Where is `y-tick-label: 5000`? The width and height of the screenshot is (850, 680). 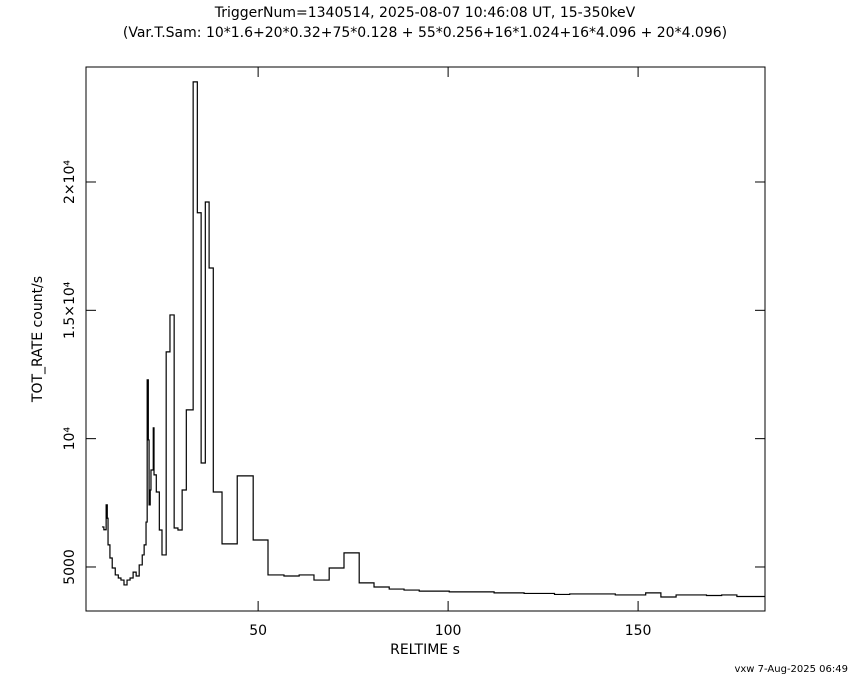 y-tick-label: 5000 is located at coordinates (70, 567).